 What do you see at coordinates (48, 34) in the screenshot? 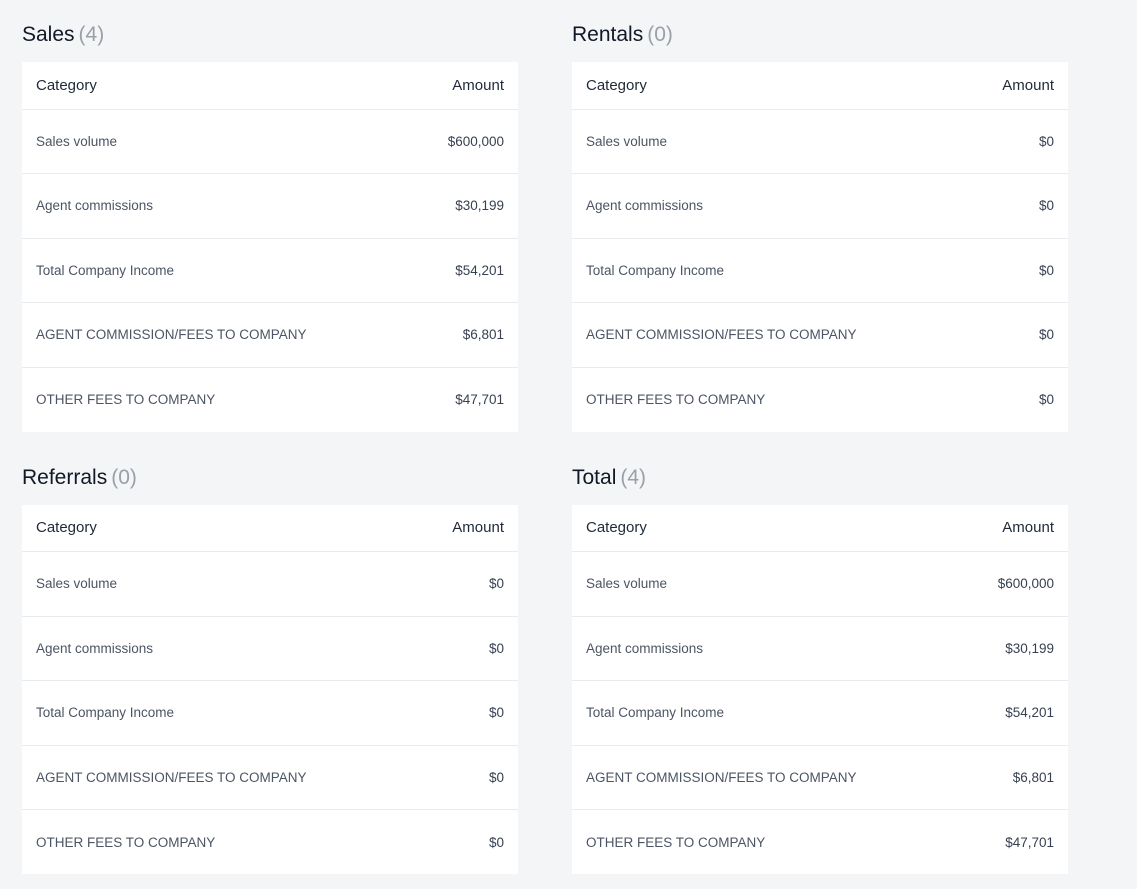
I see `panel-title-text: Sales` at bounding box center [48, 34].